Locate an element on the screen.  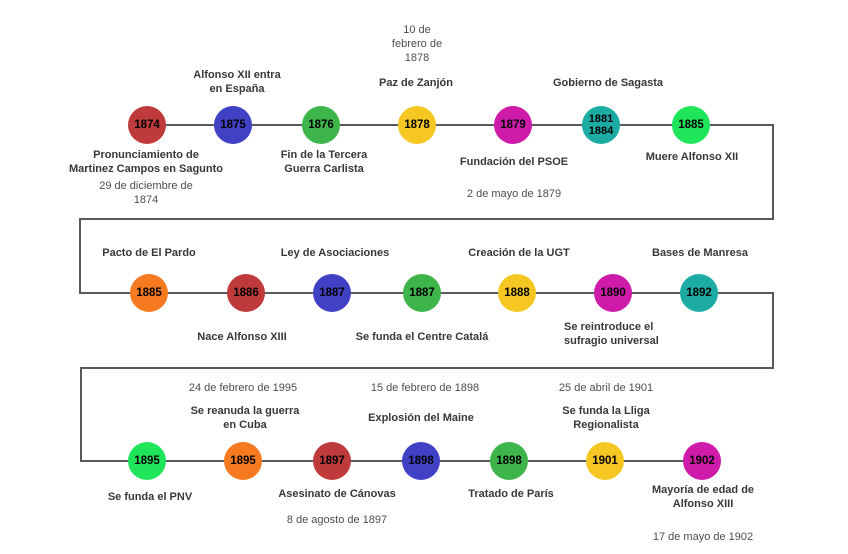
timeline-node-1890: 1890 is located at coordinates (613, 293).